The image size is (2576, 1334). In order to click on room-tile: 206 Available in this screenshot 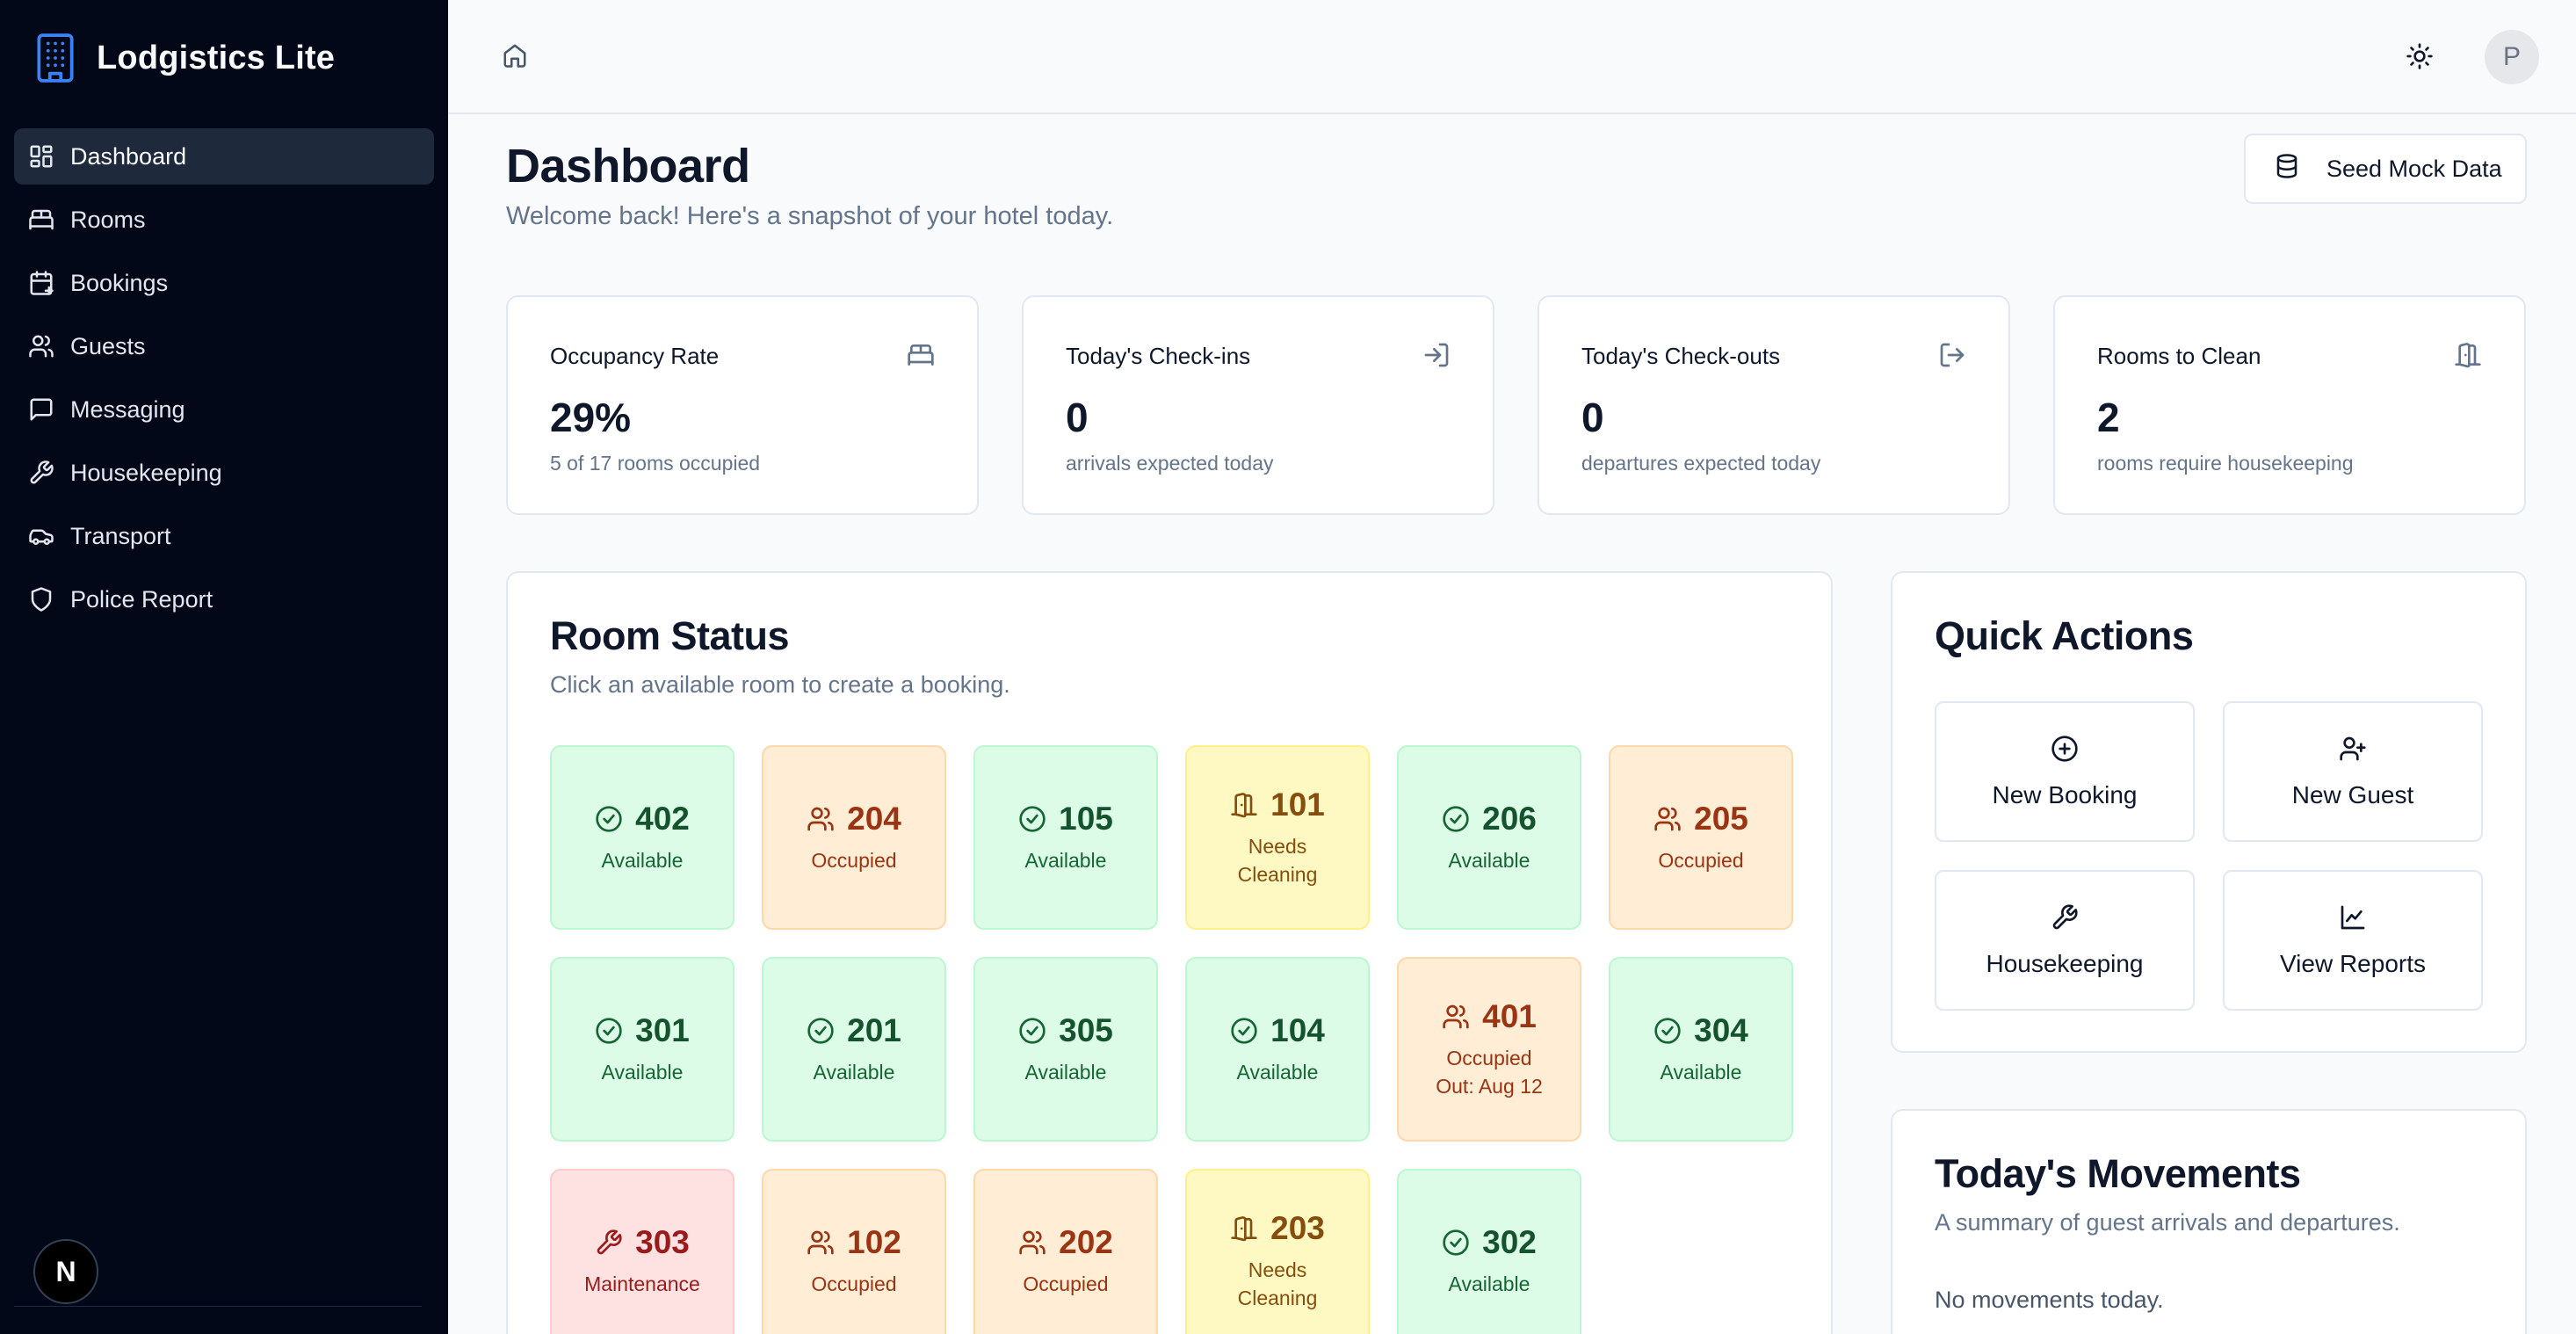, I will do `click(1489, 837)`.